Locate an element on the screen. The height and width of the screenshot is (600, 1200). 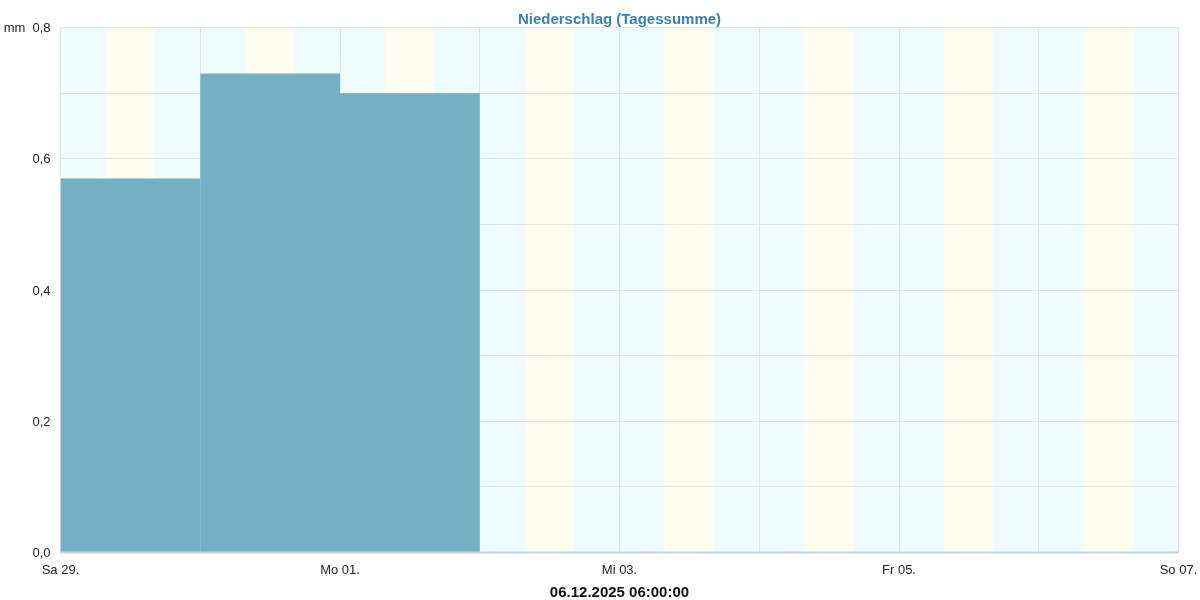
x-tick-label: Mi 03. is located at coordinates (619, 569).